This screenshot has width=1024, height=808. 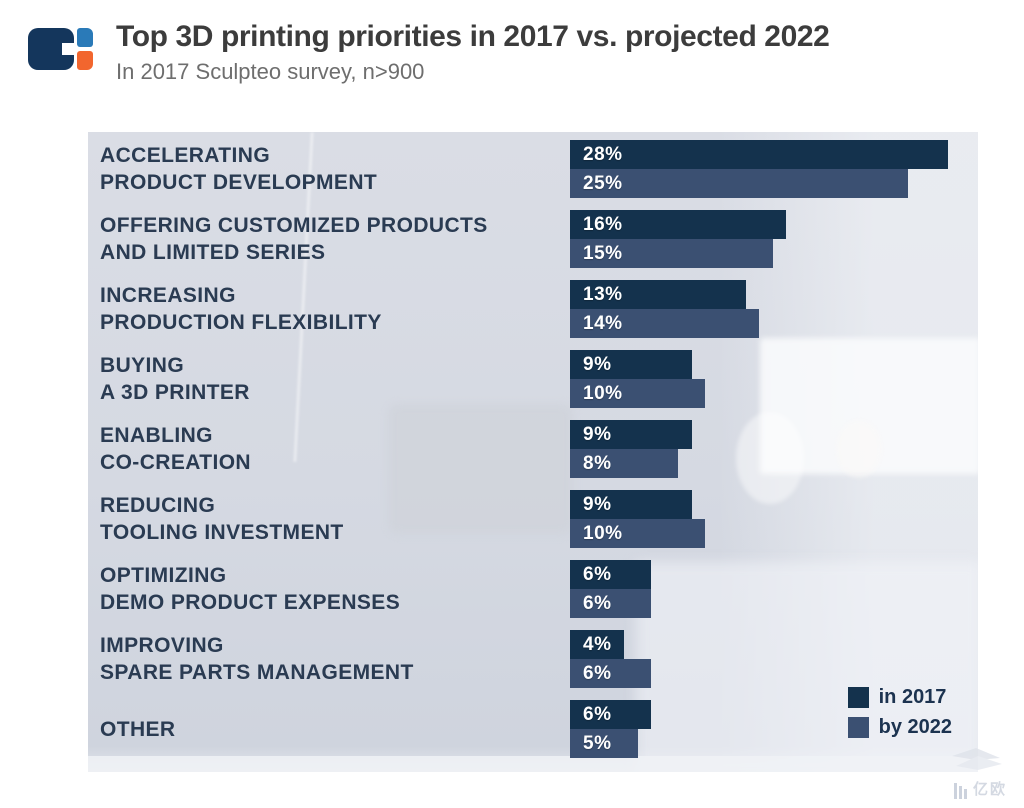 What do you see at coordinates (624, 463) in the screenshot?
I see `bar-by-2022: 8%` at bounding box center [624, 463].